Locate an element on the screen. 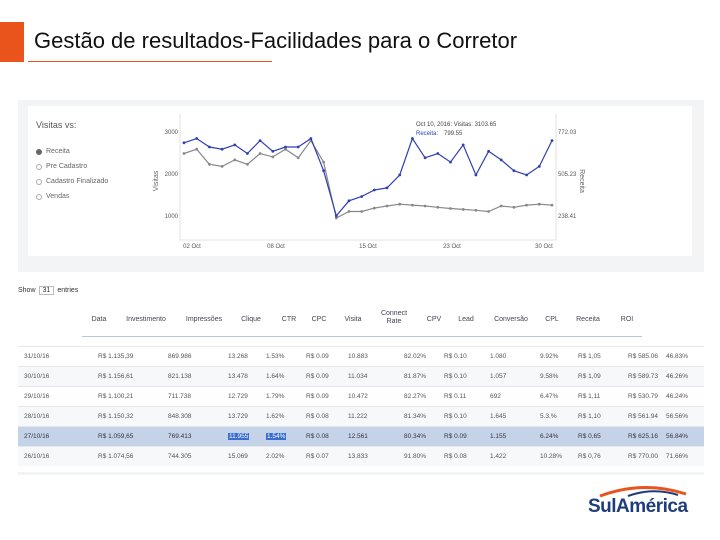  col-header-conversao: Conversão is located at coordinates (511, 319).